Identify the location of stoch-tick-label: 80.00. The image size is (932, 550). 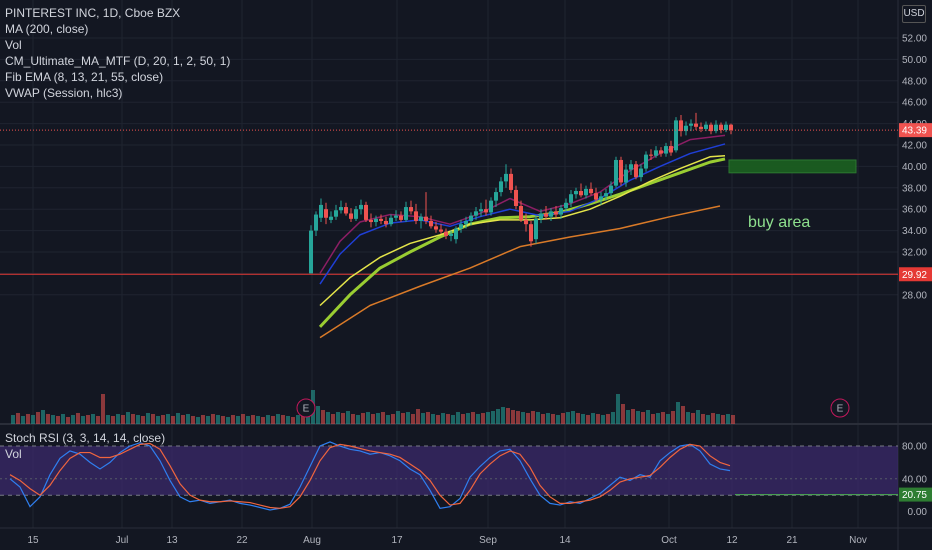
(914, 447).